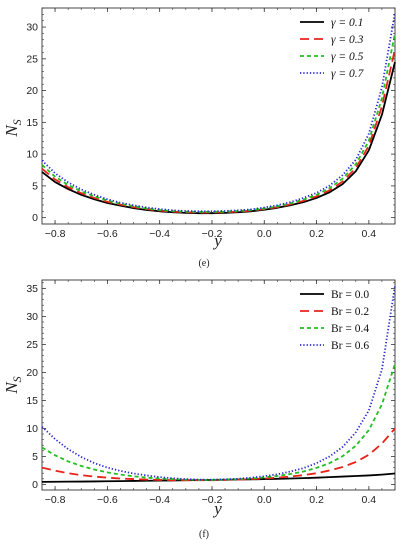 Image resolution: width=405 pixels, height=550 pixels. I want to click on y-tick-labels: 0 5 10 15 20 25 30 35, so click(32, 387).